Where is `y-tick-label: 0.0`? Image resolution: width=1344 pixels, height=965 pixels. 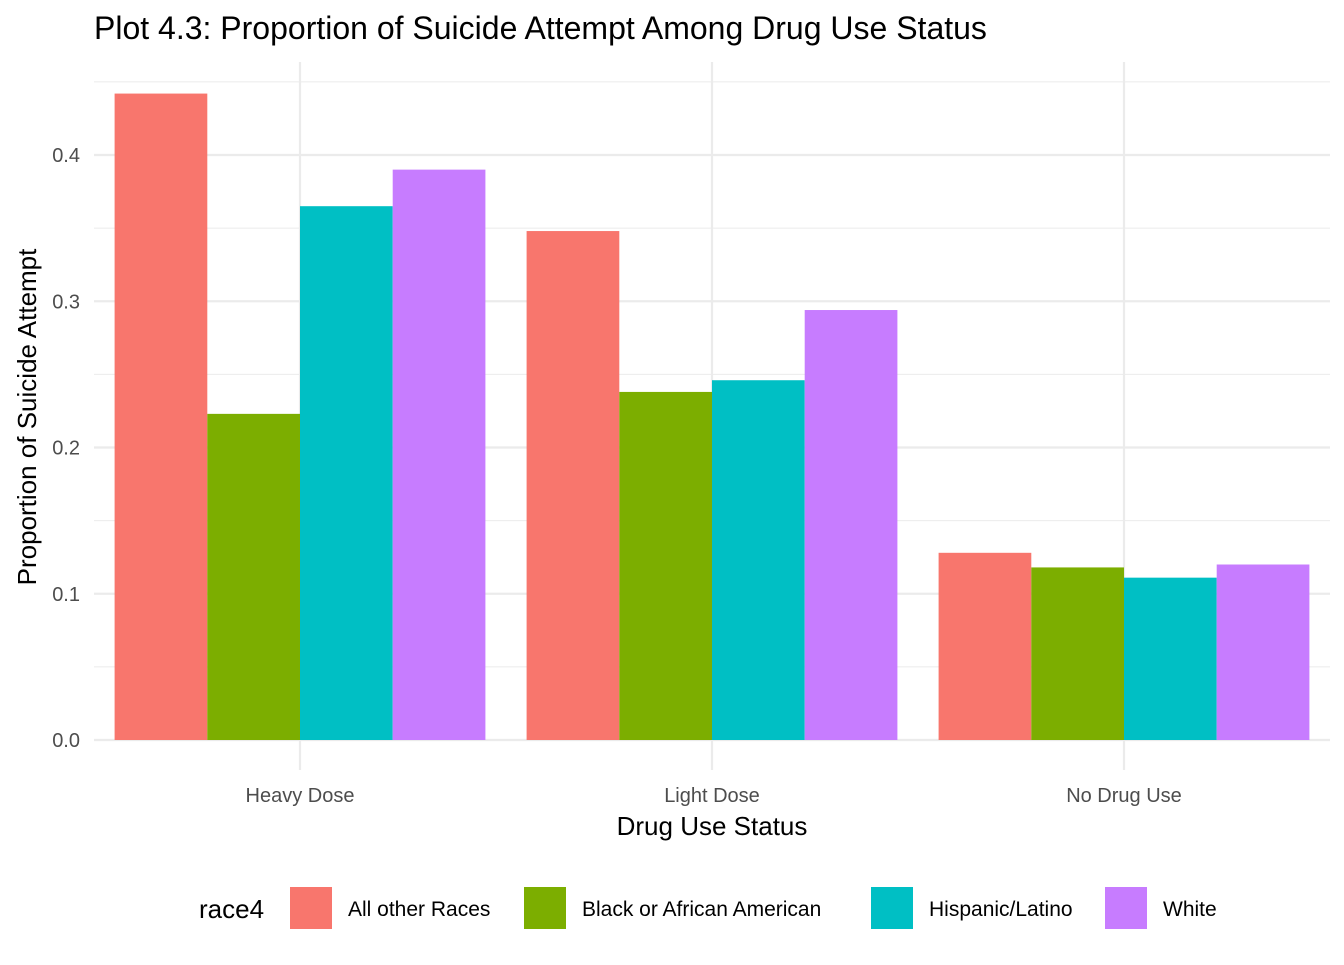
y-tick-label: 0.0 is located at coordinates (66, 741).